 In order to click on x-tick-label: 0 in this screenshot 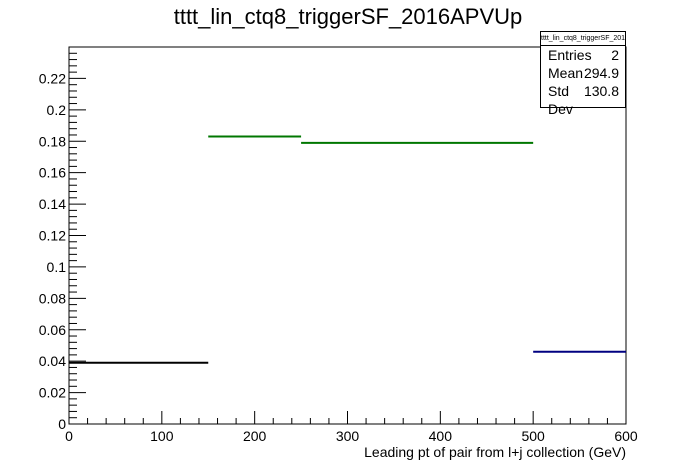, I will do `click(69, 436)`.